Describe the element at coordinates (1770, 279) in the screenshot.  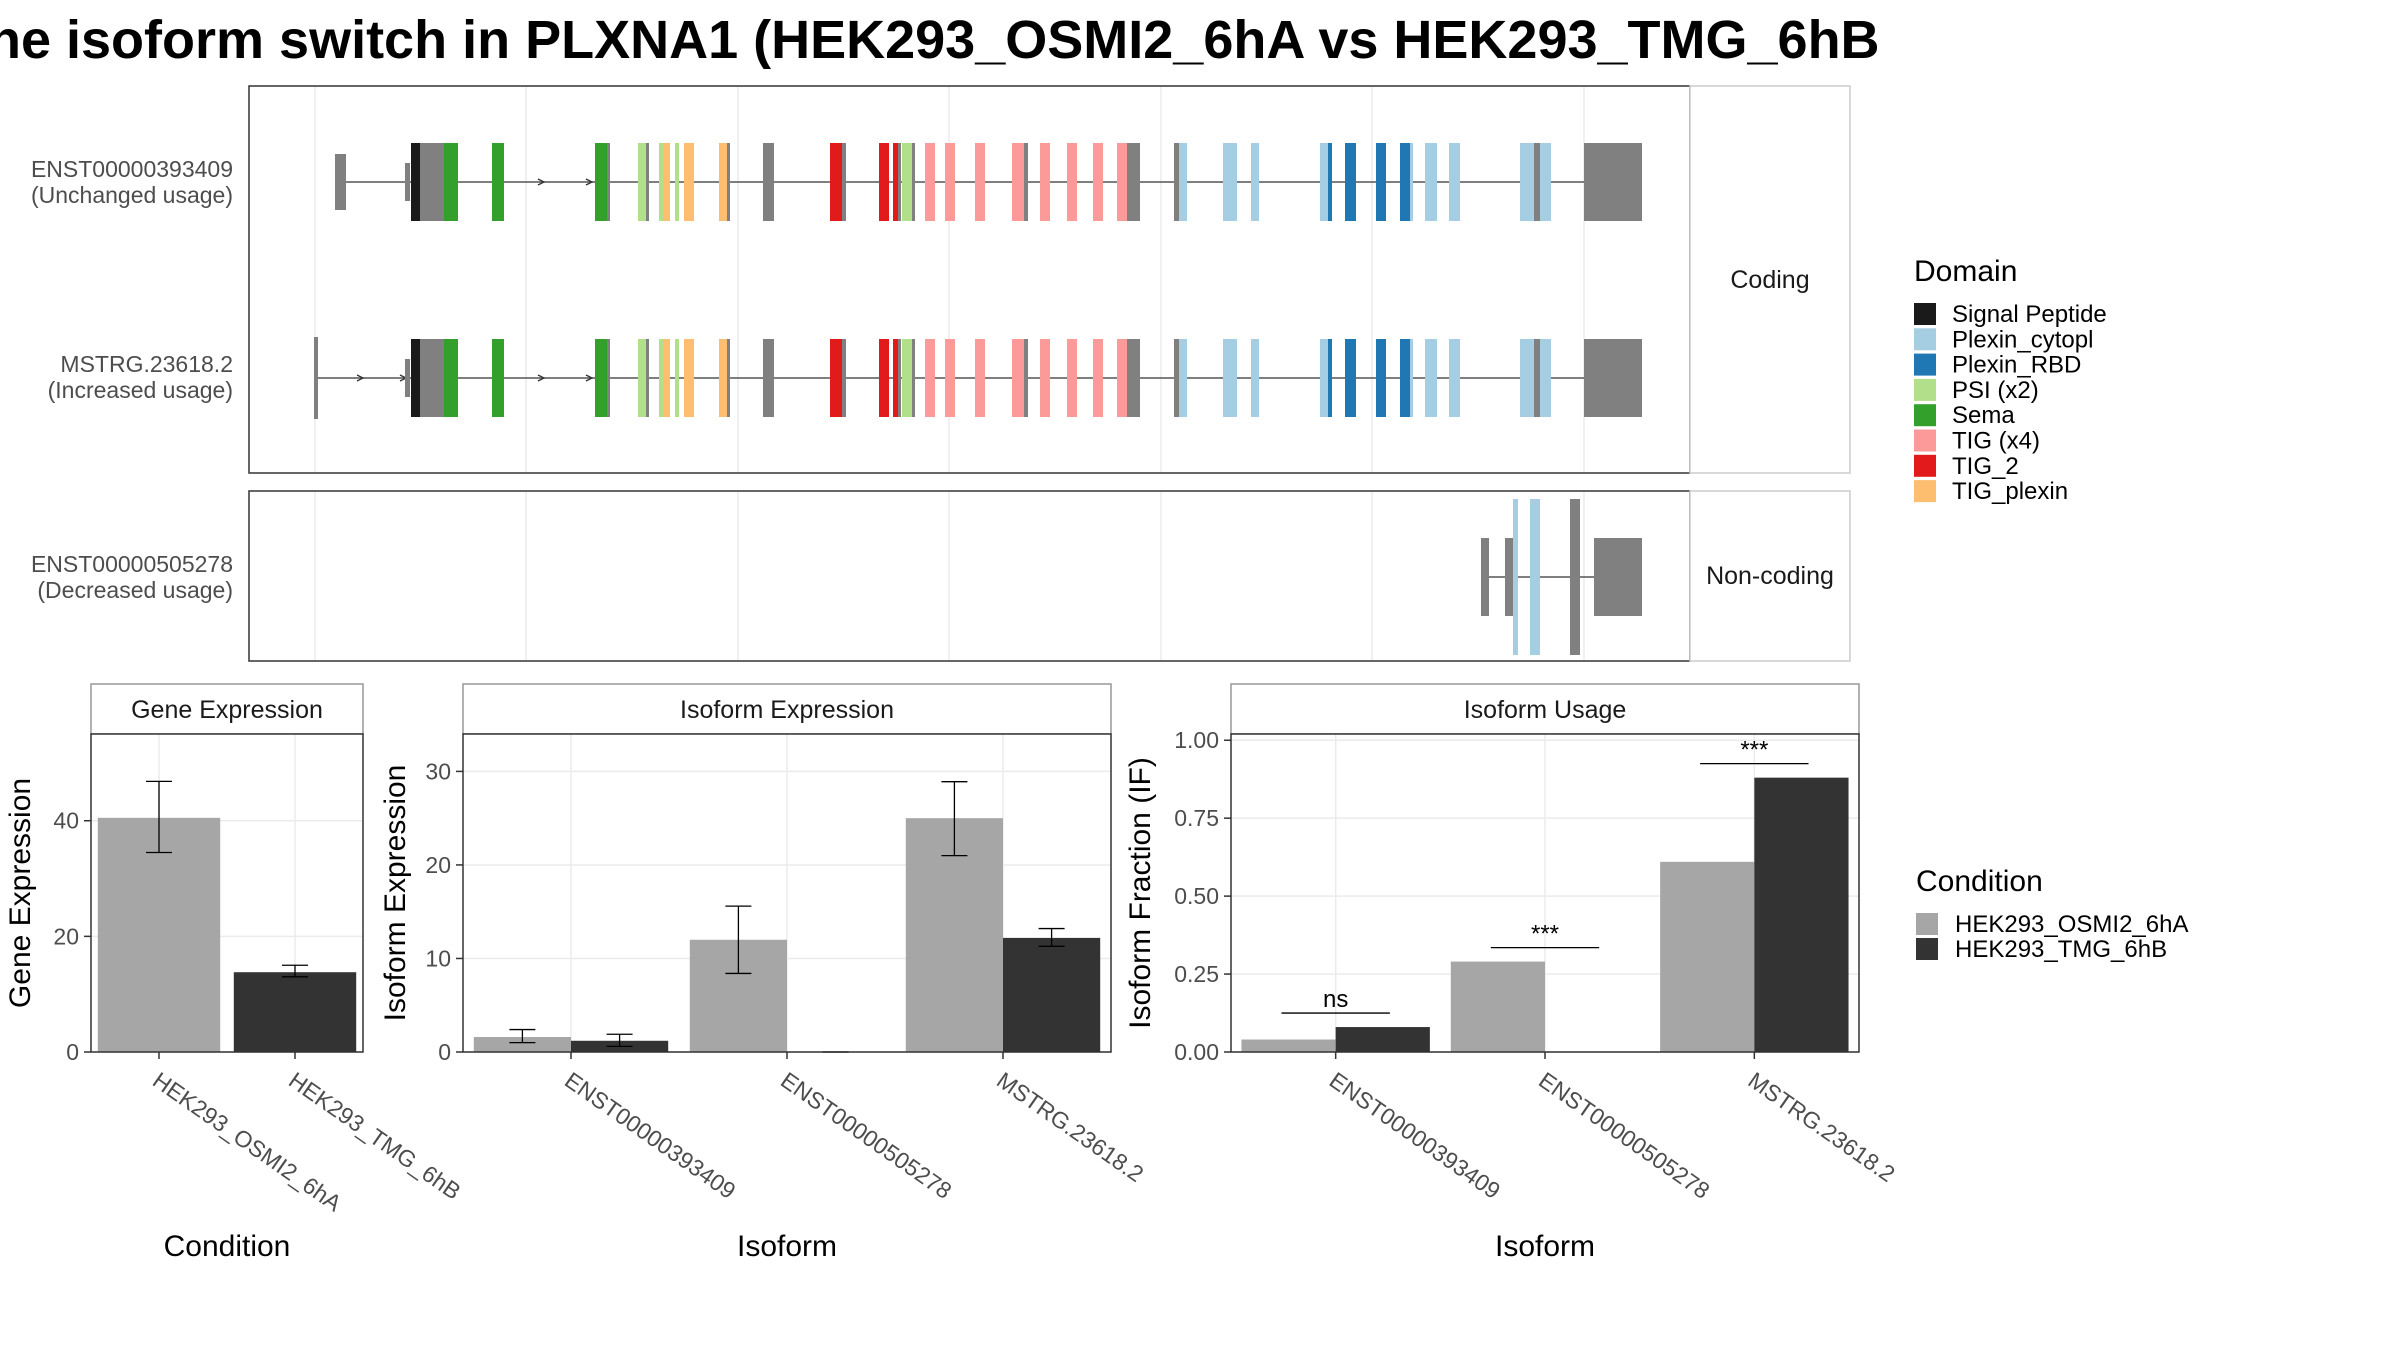
I see `coding-strip` at that location.